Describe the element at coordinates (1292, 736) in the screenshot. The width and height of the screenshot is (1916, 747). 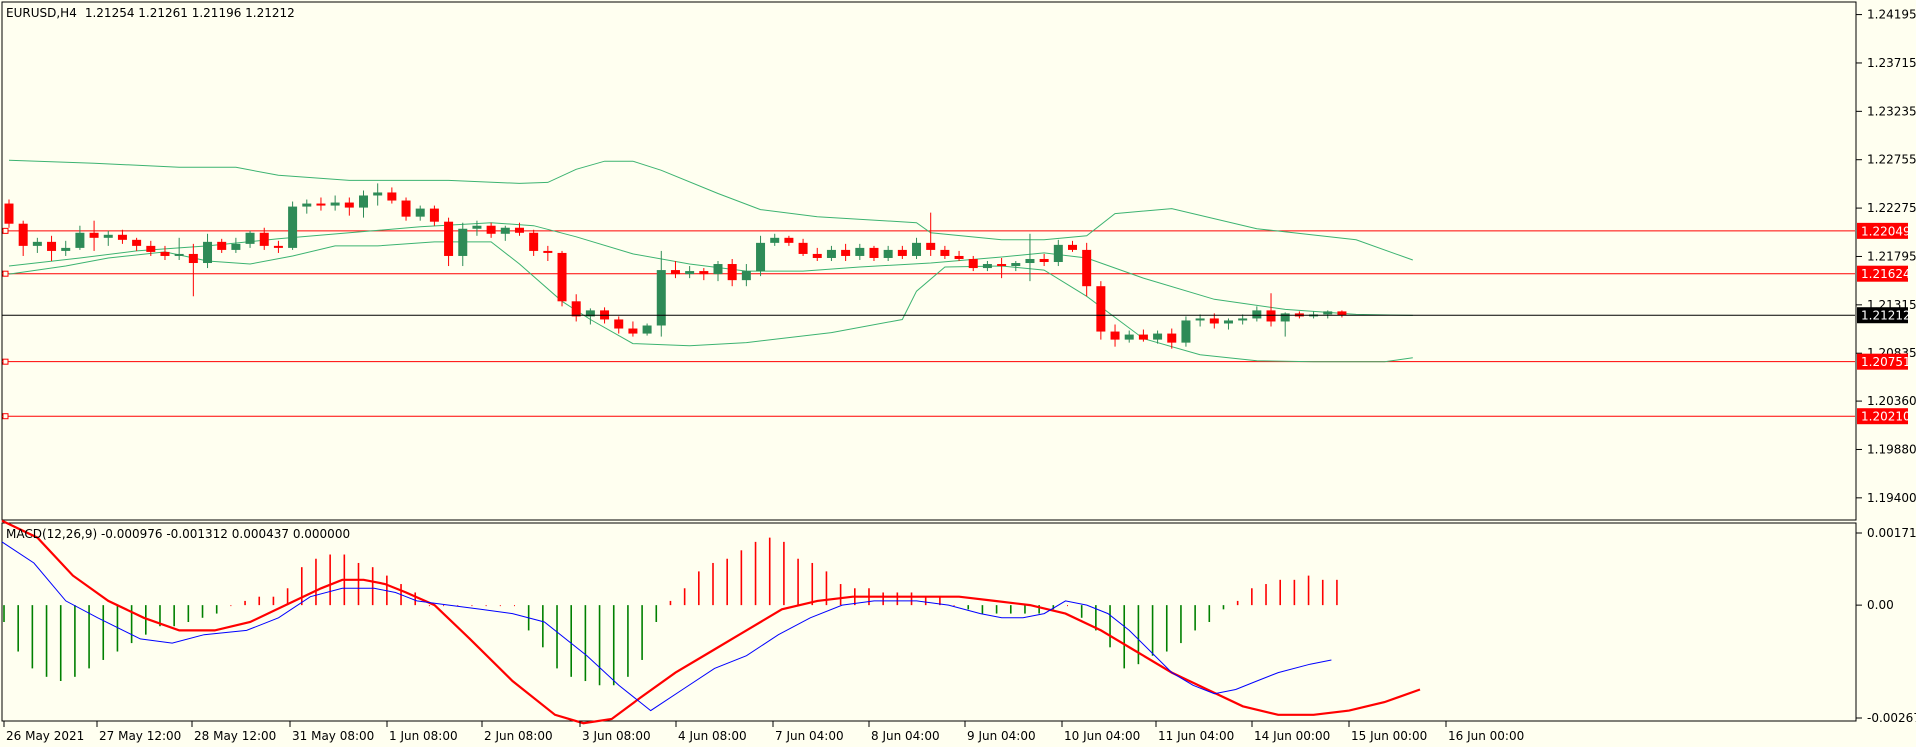
I see `time-axis-label: 14 Jun 00:00` at that location.